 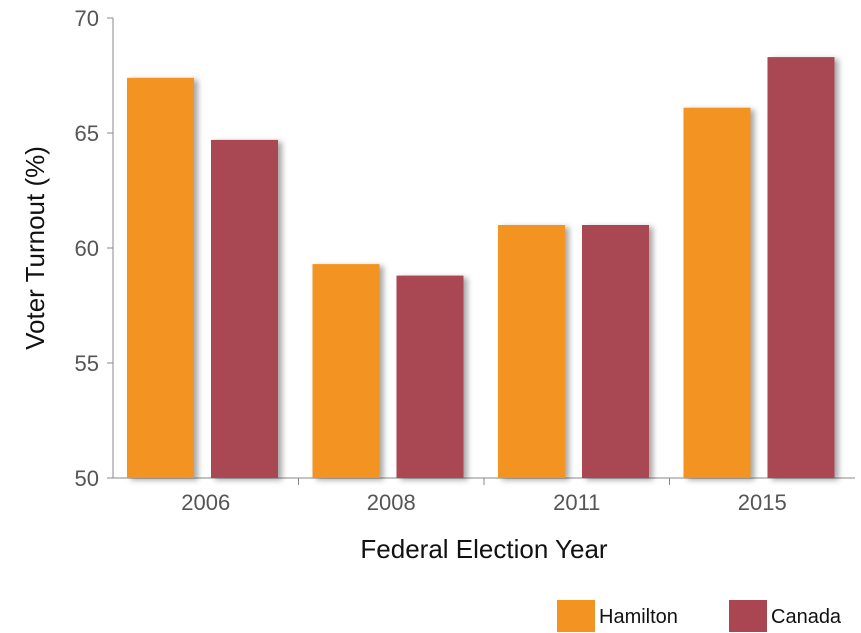 I want to click on legend-label-hamilton: Hamilton, so click(x=638, y=617).